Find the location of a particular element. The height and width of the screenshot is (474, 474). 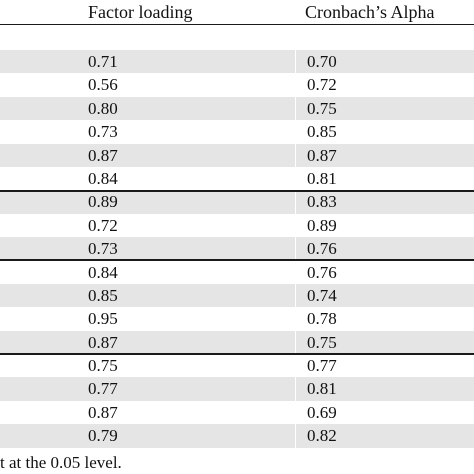

table-row: 0.75 0.77 is located at coordinates (237, 365).